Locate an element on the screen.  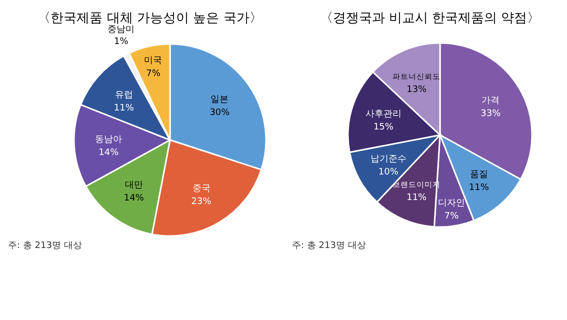
slice-label: 미국 is located at coordinates (153, 61).